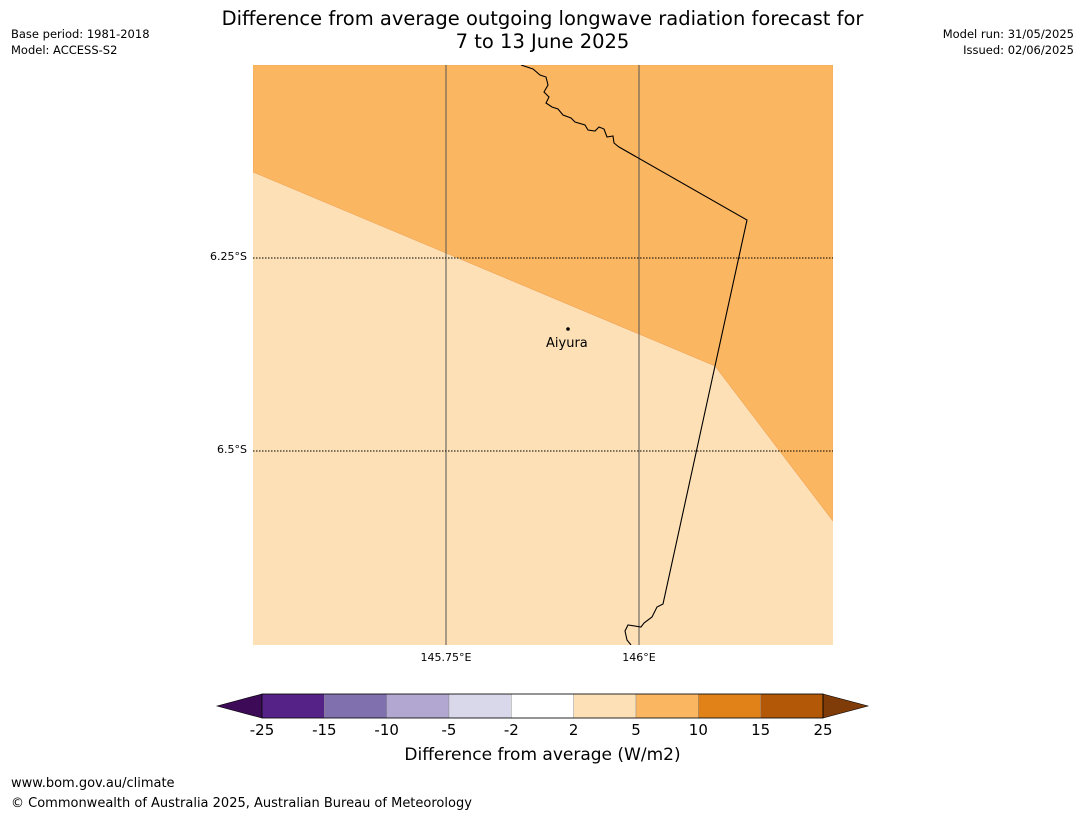 This screenshot has width=1085, height=816. What do you see at coordinates (386, 730) in the screenshot?
I see `colorbar-tick-label: -10` at bounding box center [386, 730].